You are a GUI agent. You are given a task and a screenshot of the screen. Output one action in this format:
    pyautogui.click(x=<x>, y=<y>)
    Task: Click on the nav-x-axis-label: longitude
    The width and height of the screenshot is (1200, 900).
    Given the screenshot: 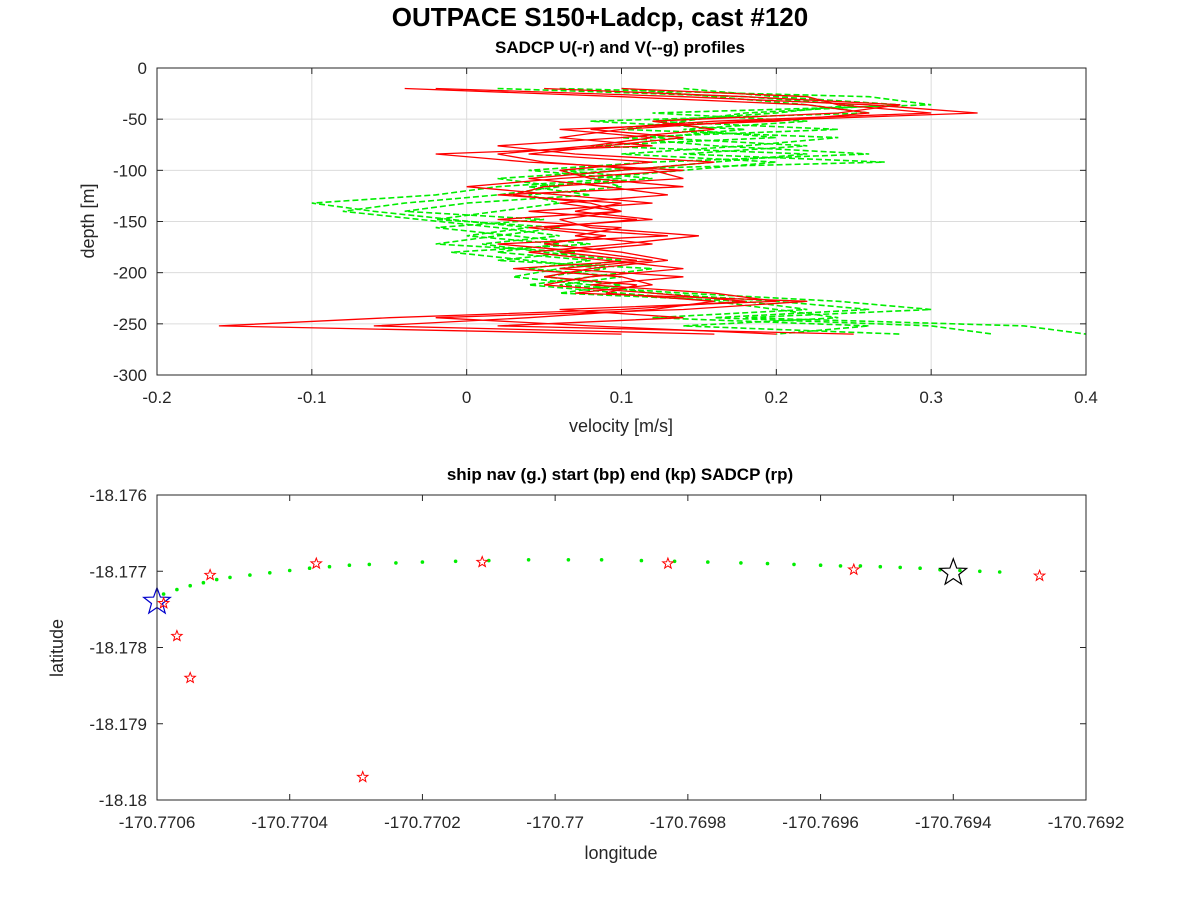 What is the action you would take?
    pyautogui.click(x=620, y=853)
    